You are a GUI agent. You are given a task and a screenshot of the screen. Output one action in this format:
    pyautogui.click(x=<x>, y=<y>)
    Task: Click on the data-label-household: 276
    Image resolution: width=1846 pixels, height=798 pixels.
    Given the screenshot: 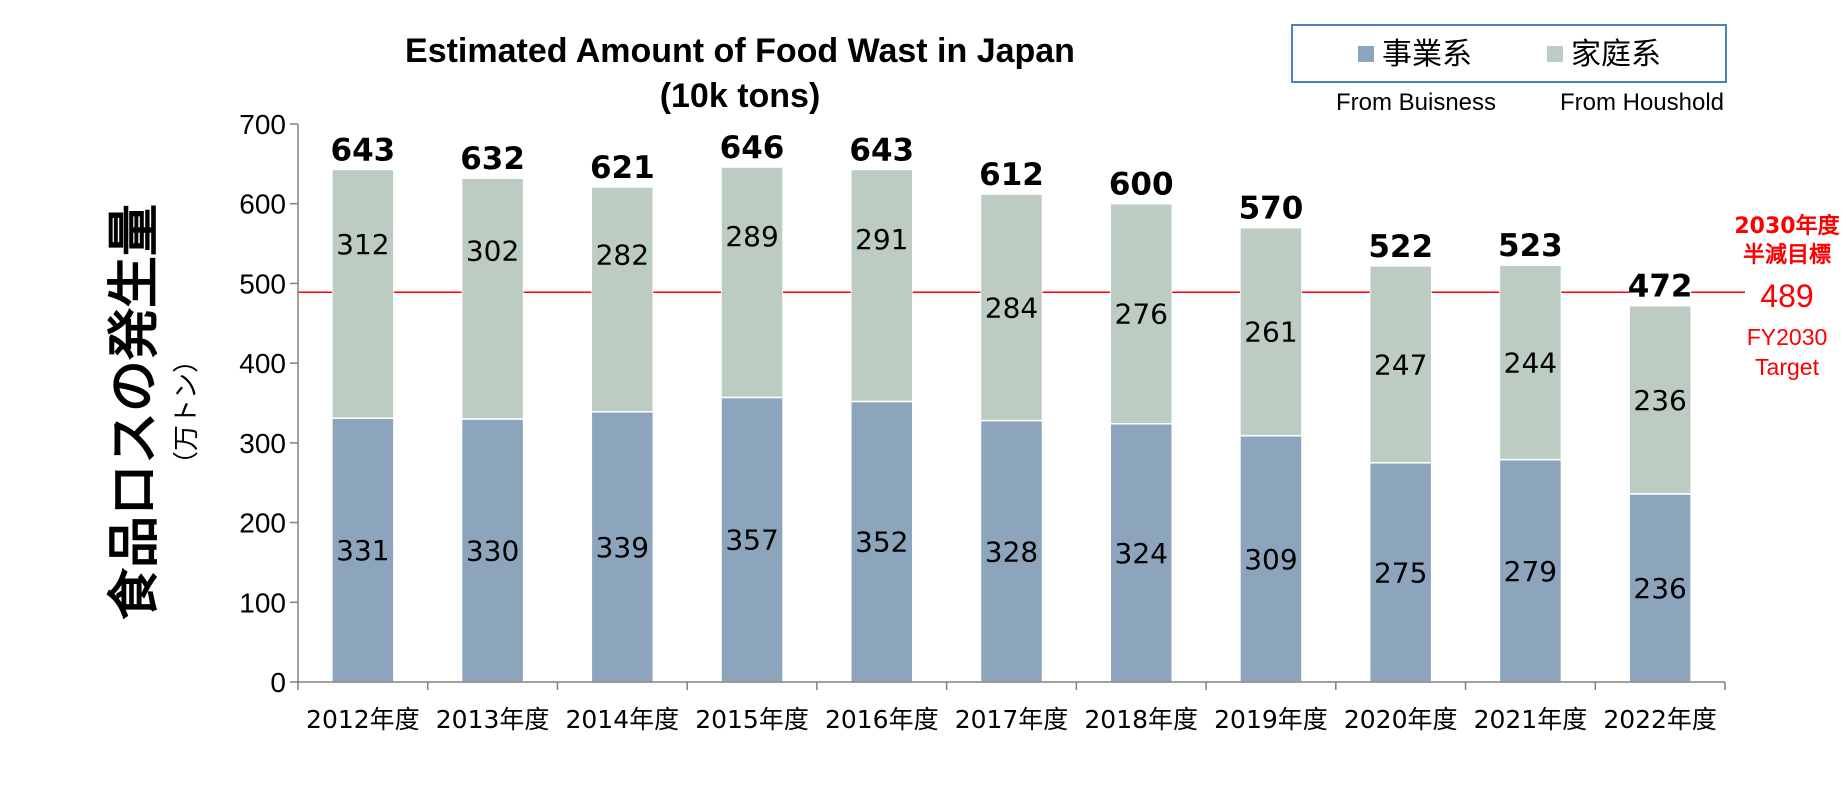 What is the action you would take?
    pyautogui.click(x=1141, y=314)
    